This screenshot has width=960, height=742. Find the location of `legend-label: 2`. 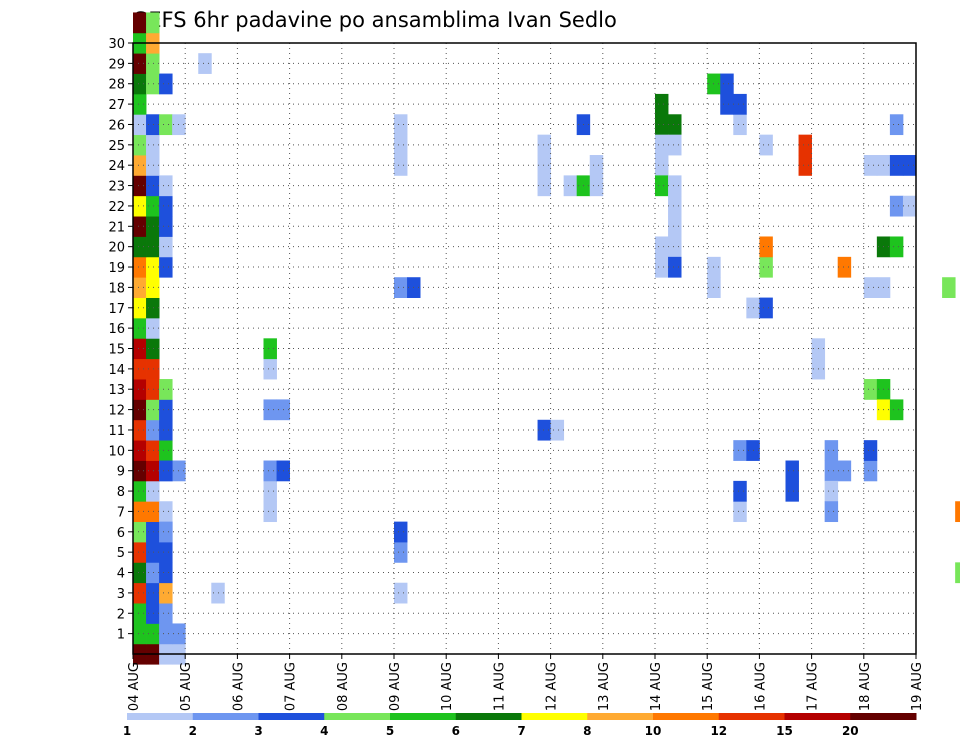

legend-label: 2 is located at coordinates (193, 731).